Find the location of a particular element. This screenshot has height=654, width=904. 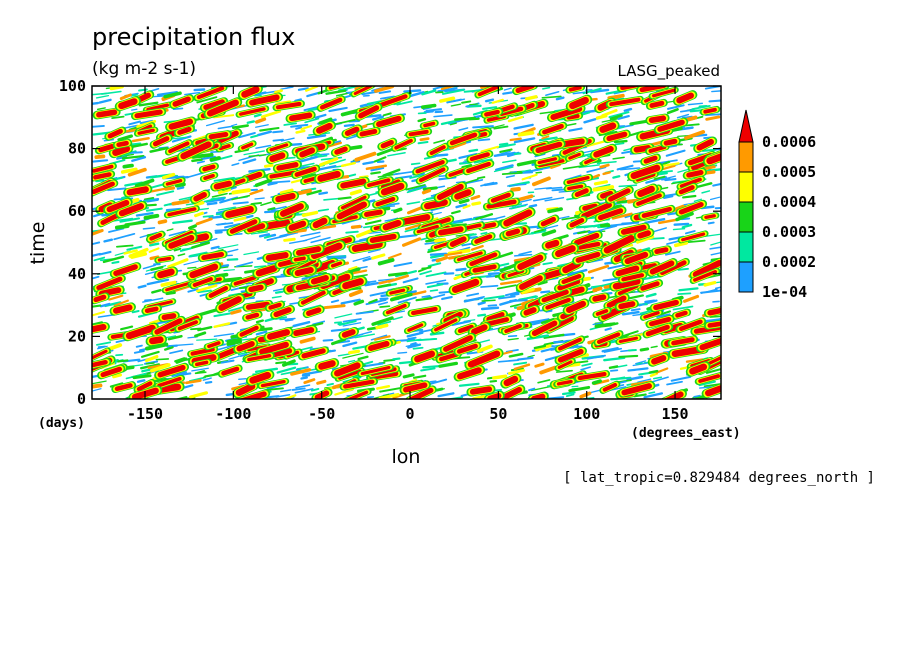

y-axis-label: time is located at coordinates (38, 243).